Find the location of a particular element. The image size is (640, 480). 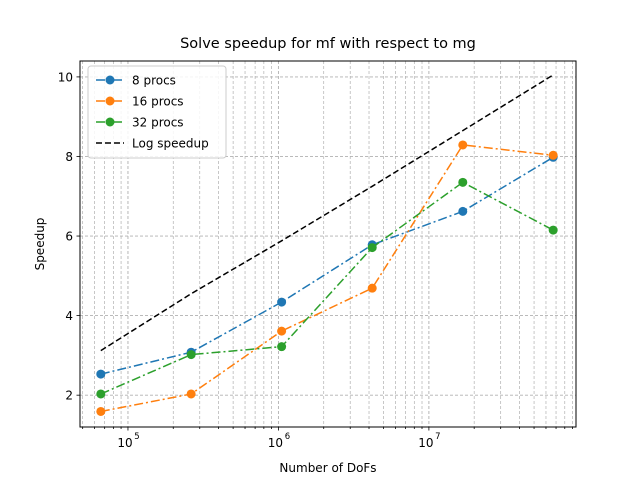

x-tick-exponent: 5 is located at coordinates (136, 437).